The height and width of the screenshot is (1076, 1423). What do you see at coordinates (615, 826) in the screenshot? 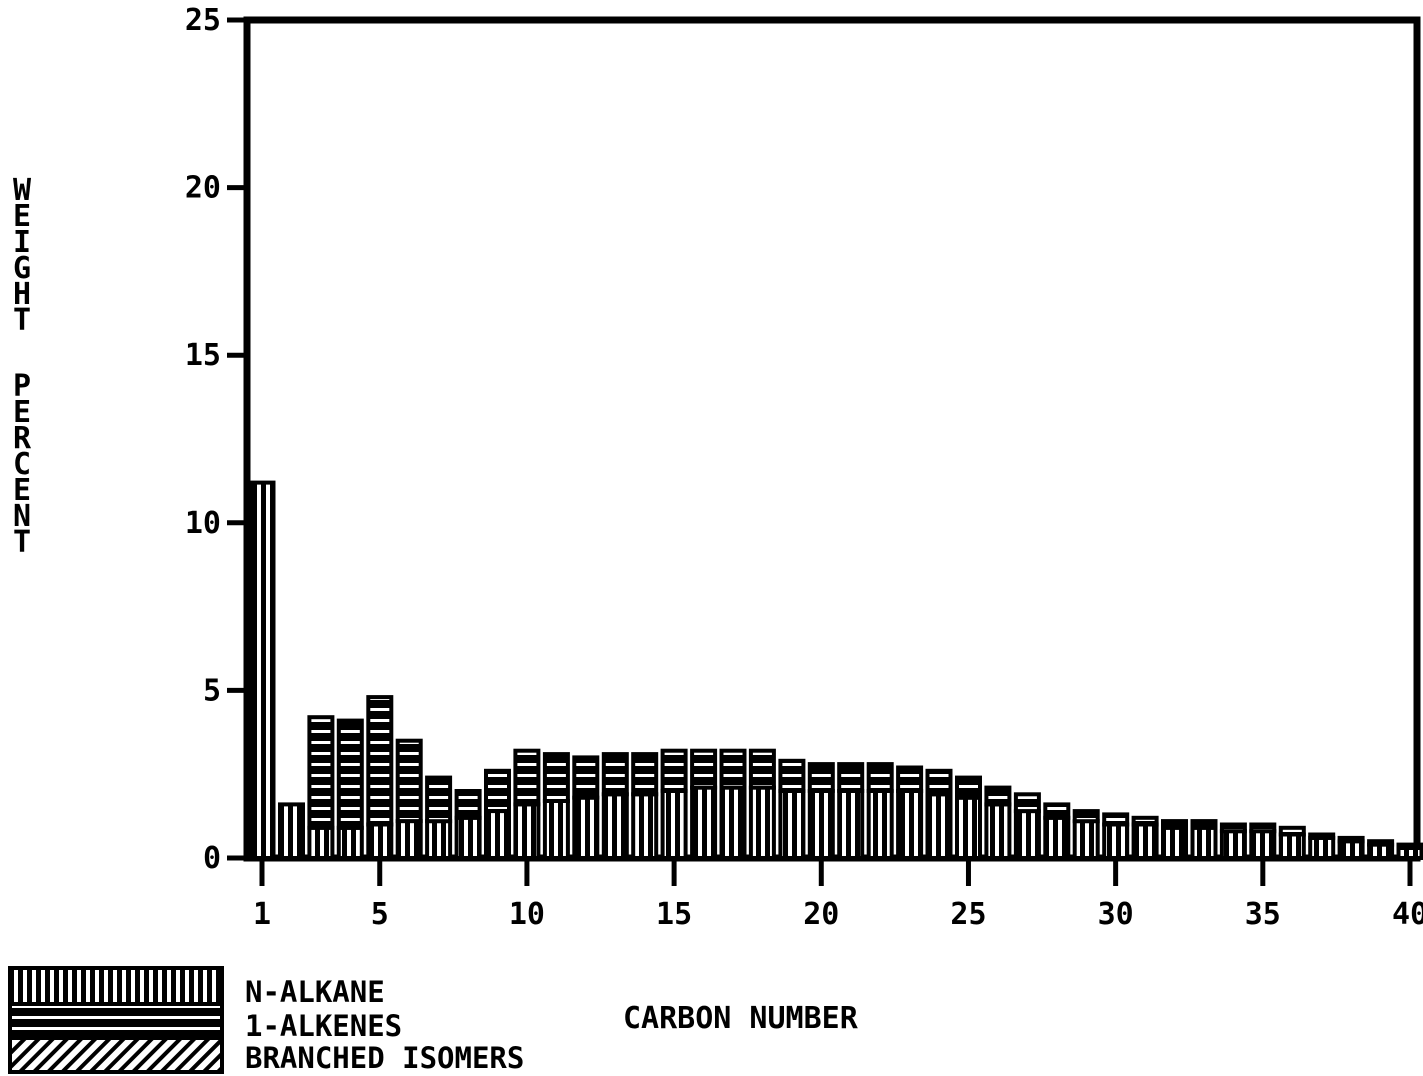
I see `bar-segment-n-alkane-c13` at bounding box center [615, 826].